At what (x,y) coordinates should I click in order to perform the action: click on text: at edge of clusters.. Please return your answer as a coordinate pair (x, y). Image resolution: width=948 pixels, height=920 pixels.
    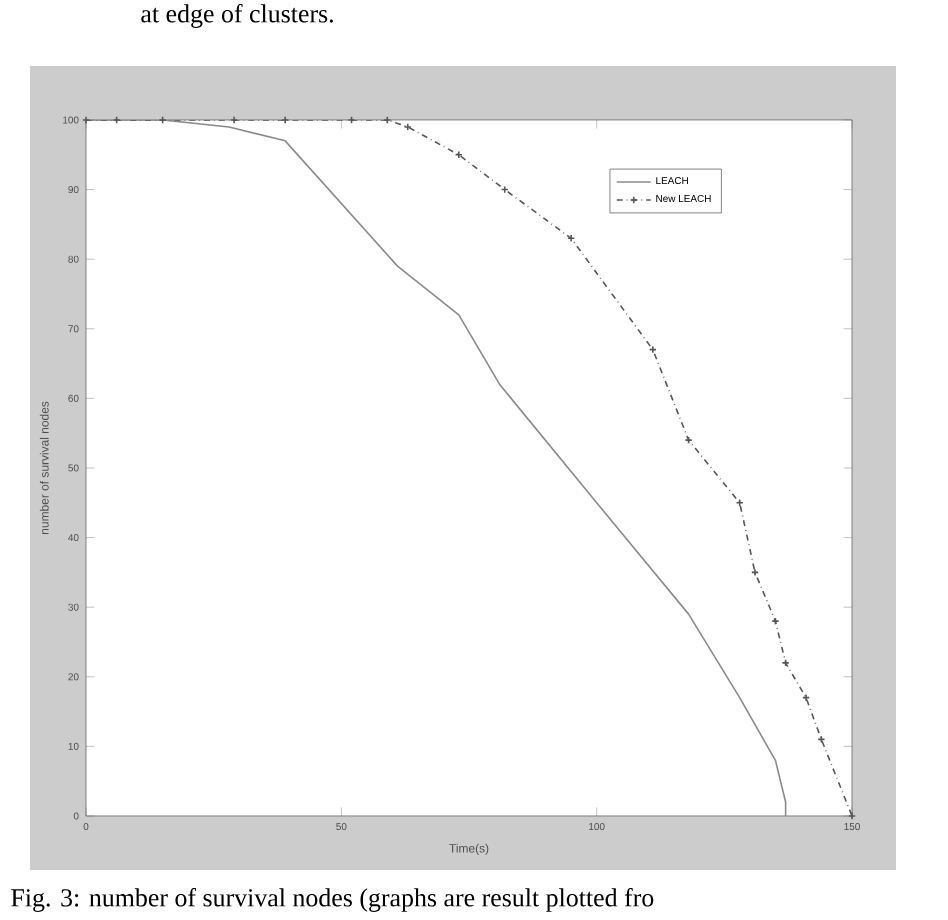
    Looking at the image, I should click on (237, 16).